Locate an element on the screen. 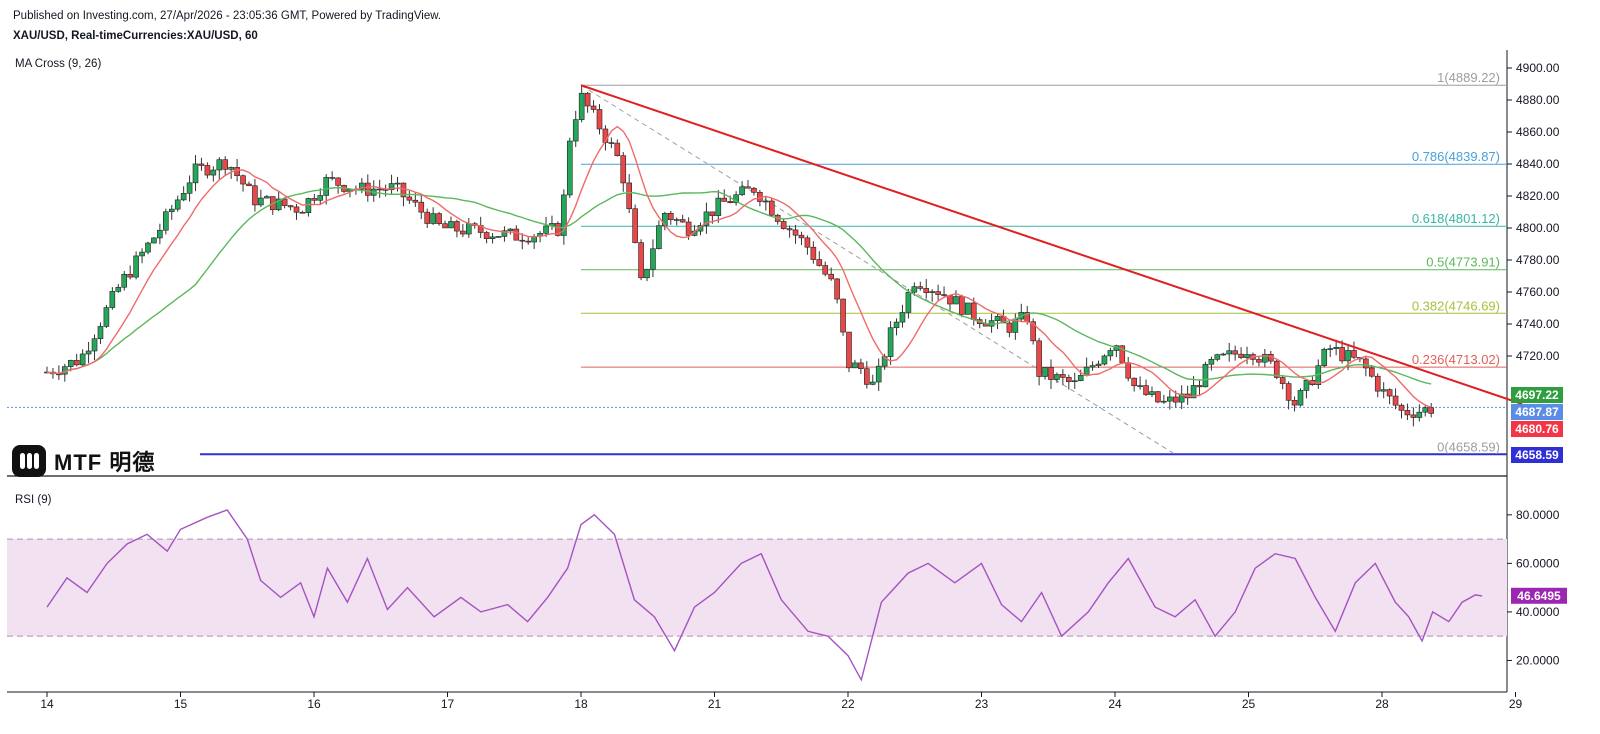  rsi-label: RSI (9) is located at coordinates (33, 500).